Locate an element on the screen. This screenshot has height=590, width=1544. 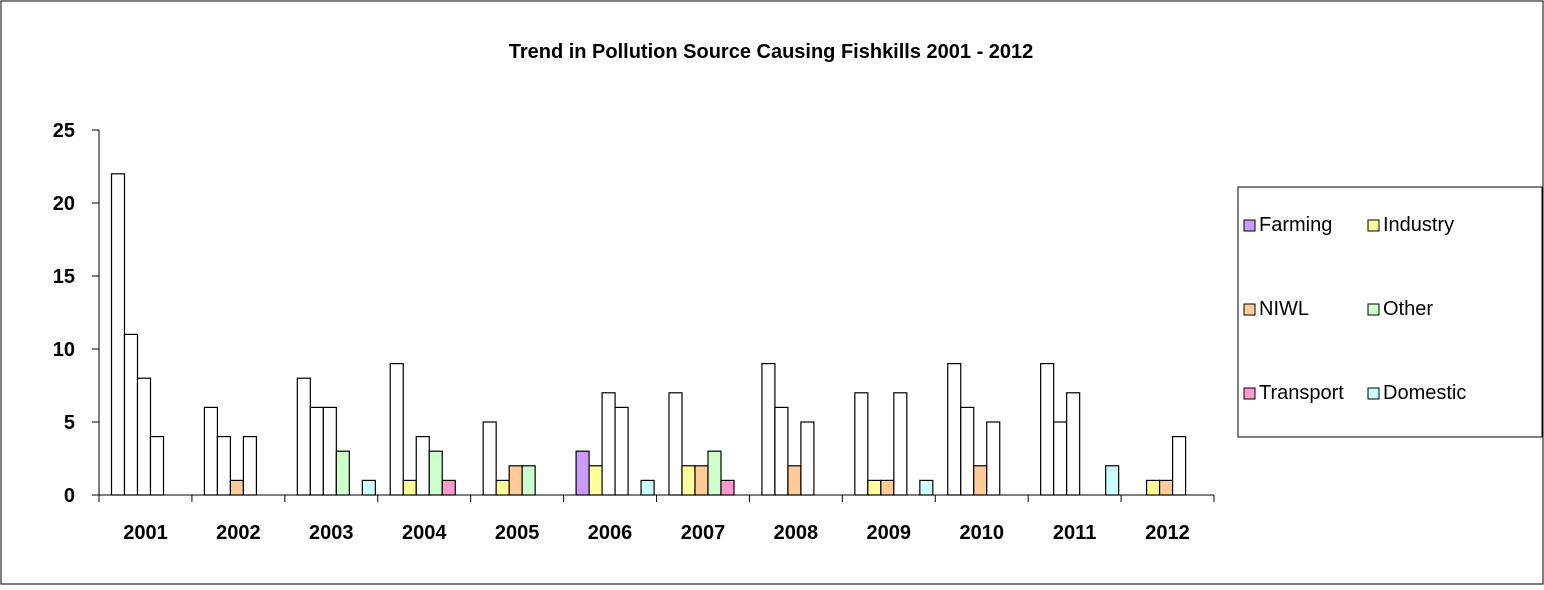
legend-swatch-domestic is located at coordinates (1373, 393).